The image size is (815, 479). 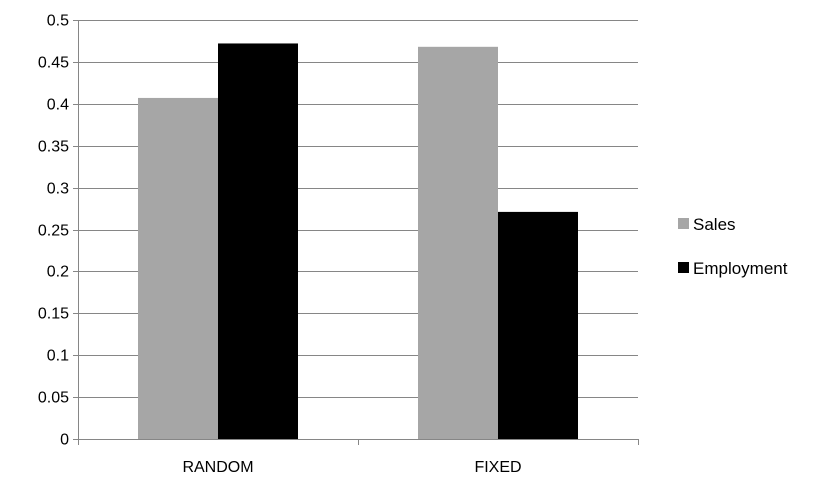 What do you see at coordinates (58, 272) in the screenshot?
I see `y-tick-label: 0.2` at bounding box center [58, 272].